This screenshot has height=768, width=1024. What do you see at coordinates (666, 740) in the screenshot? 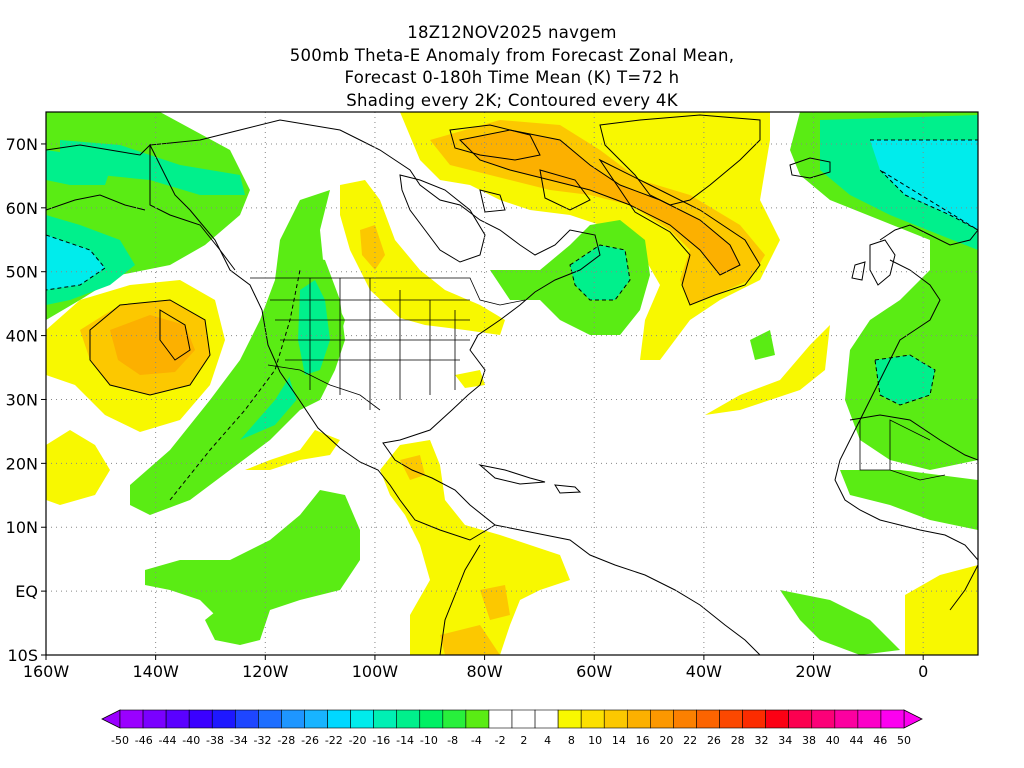
I see `colorbar-label-23: 20` at bounding box center [666, 740].